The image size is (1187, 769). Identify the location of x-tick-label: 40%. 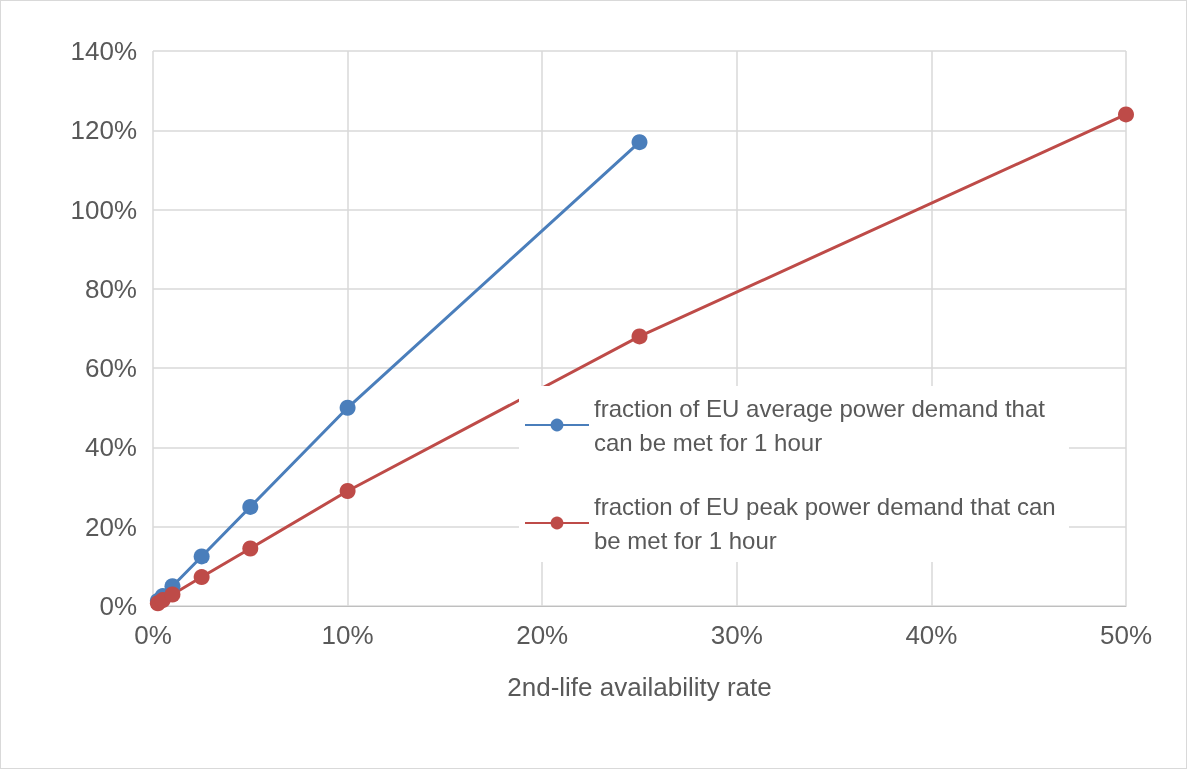
(931, 635).